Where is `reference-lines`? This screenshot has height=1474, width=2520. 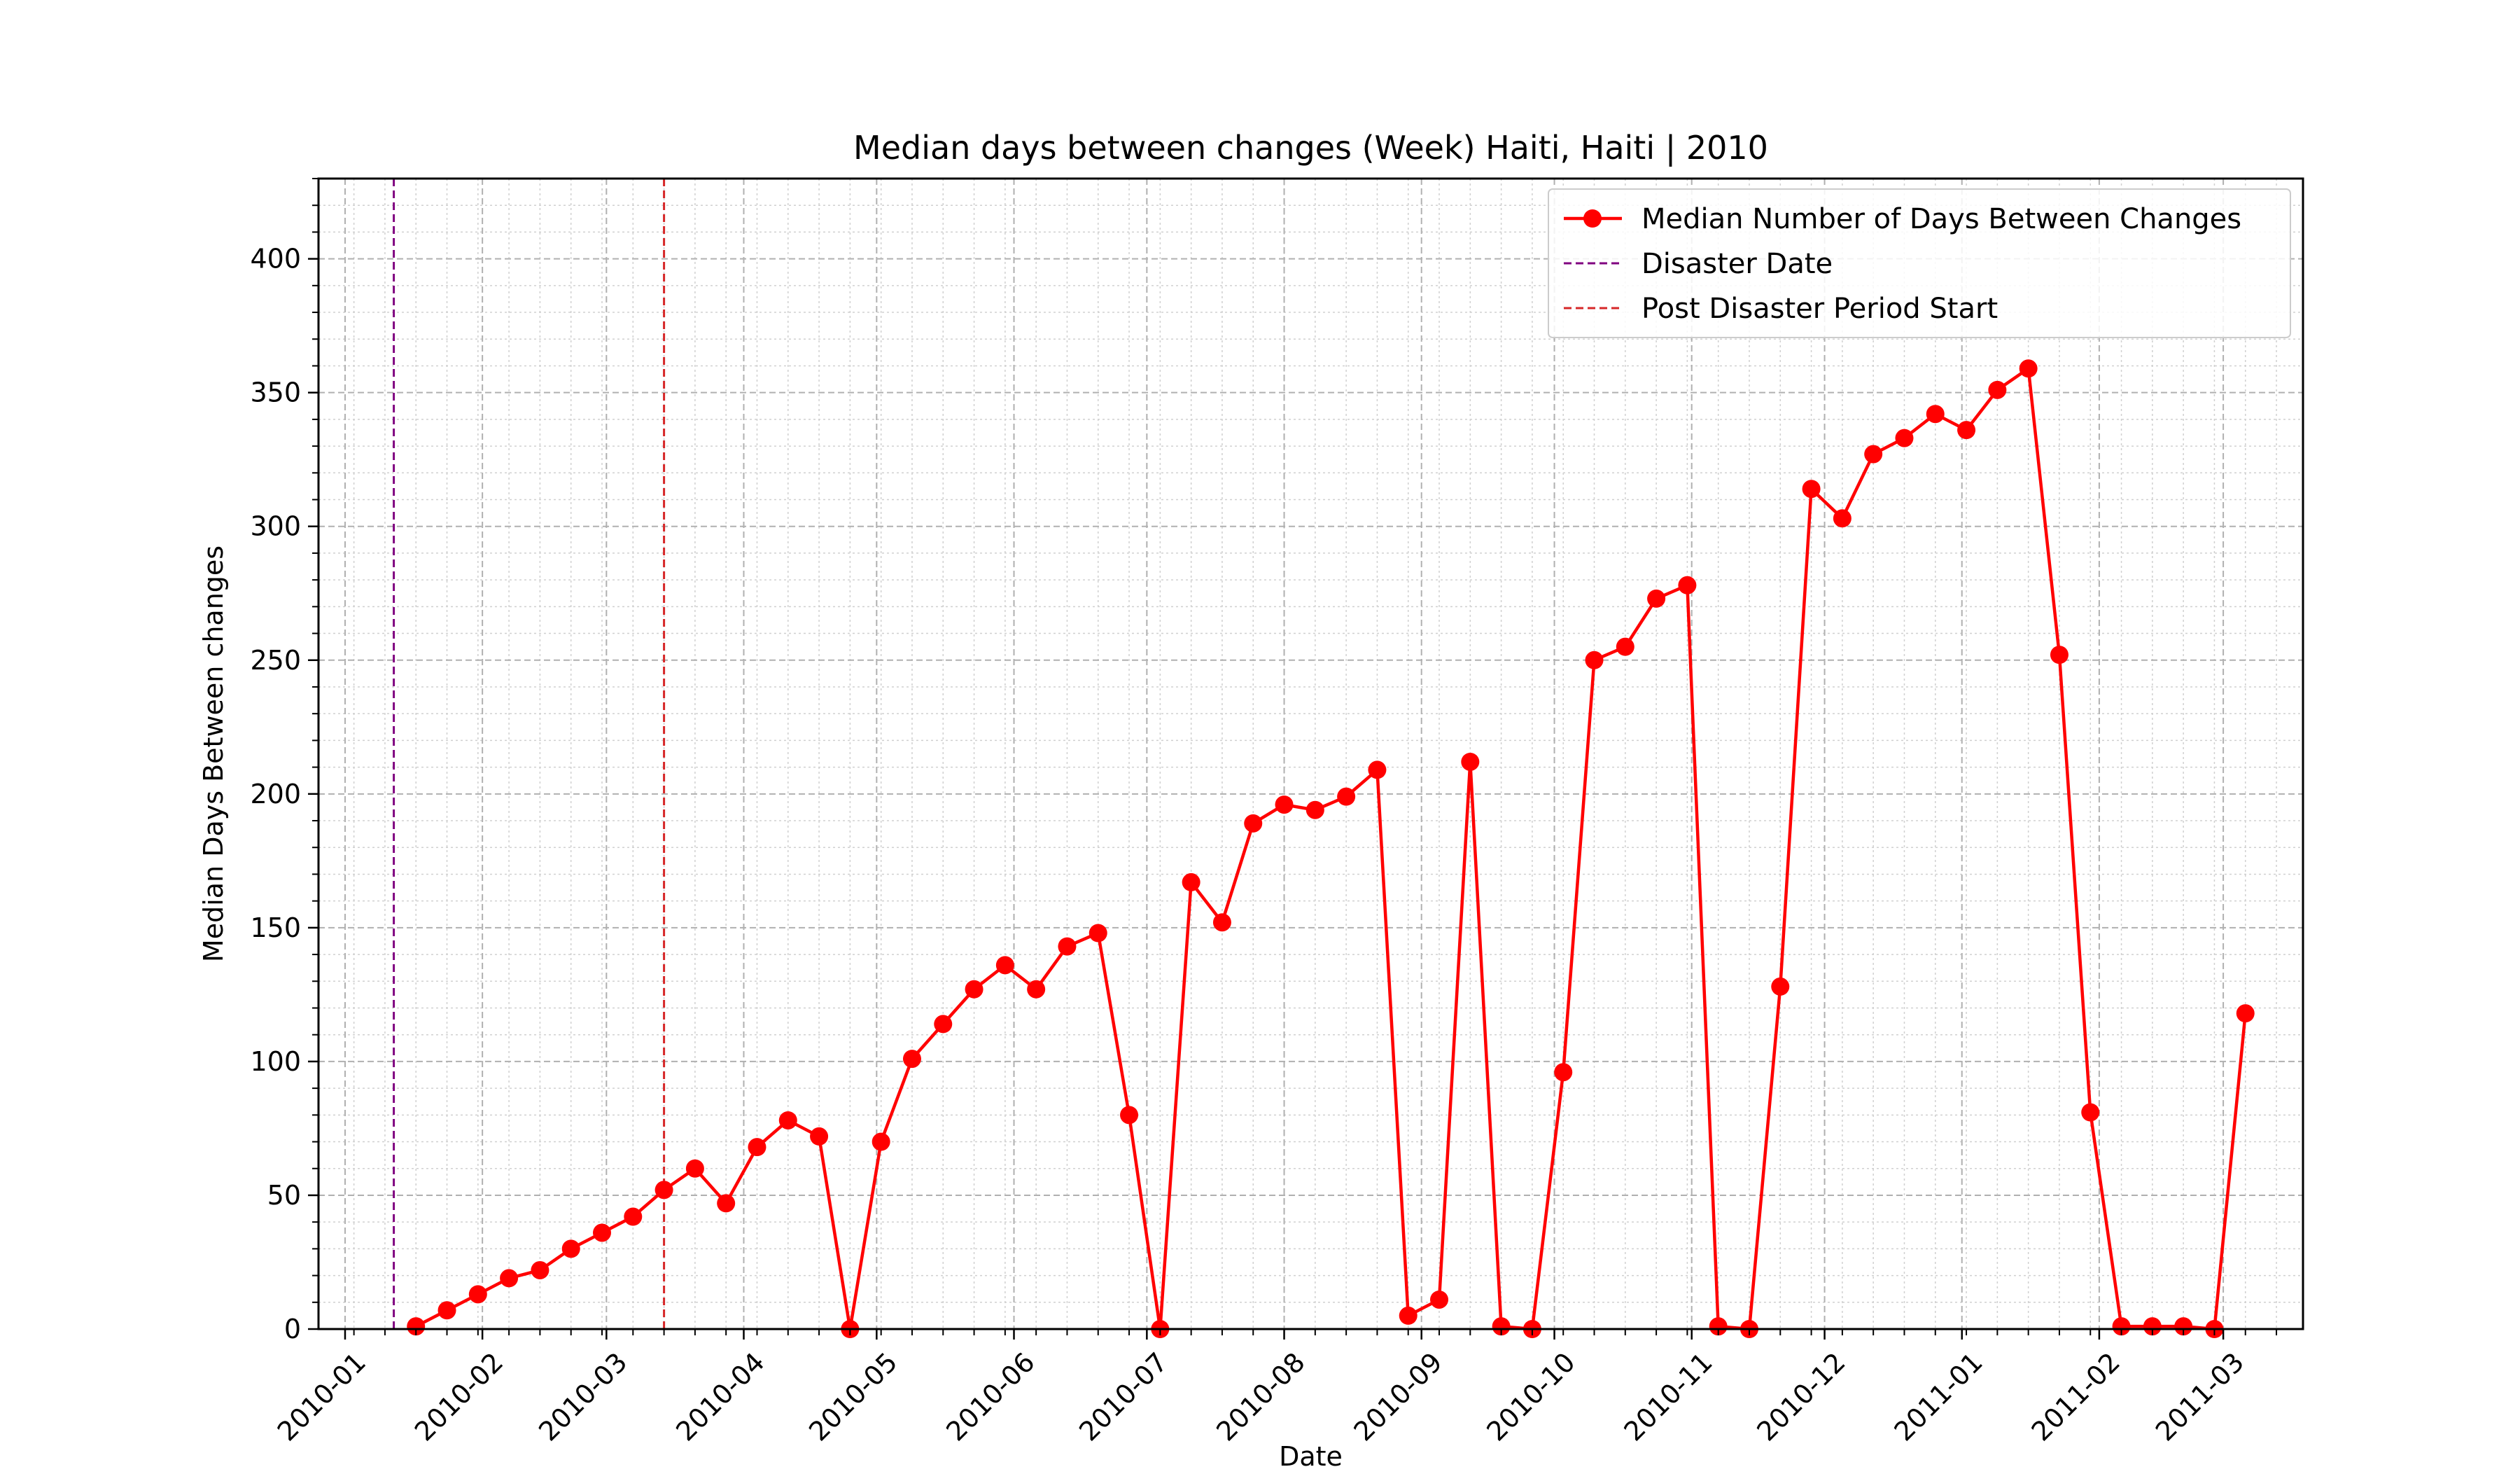
reference-lines is located at coordinates (529, 754).